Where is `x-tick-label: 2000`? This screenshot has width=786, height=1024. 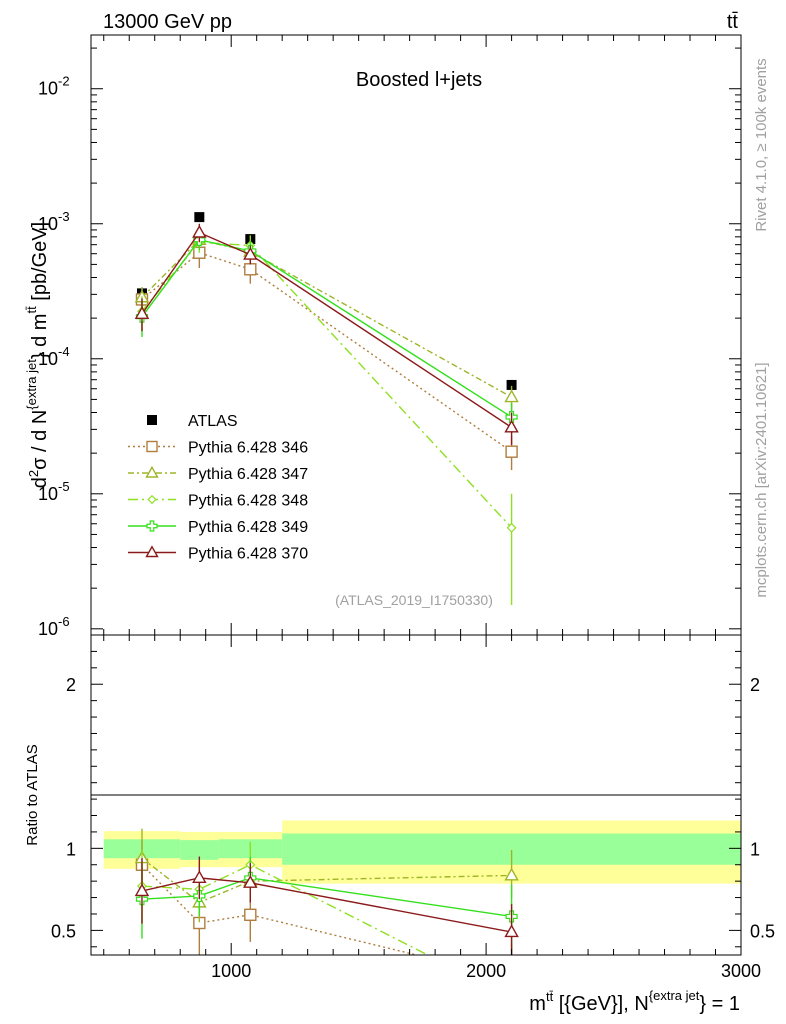
x-tick-label: 2000 is located at coordinates (486, 971).